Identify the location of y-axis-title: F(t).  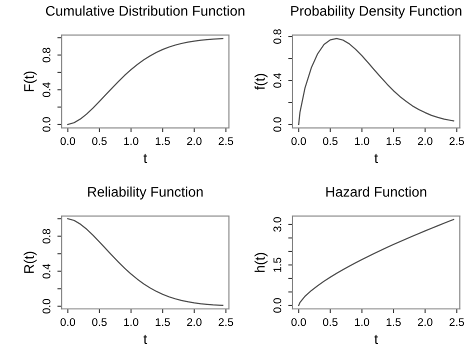
(30, 82).